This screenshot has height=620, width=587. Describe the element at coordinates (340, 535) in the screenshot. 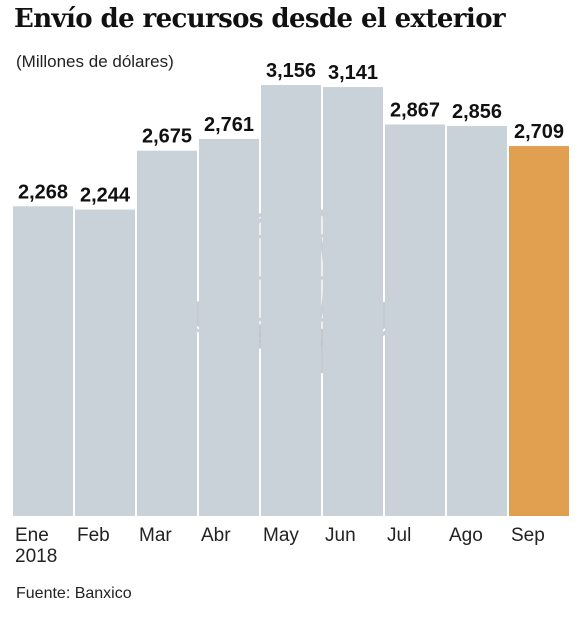

I see `category-label-jun: Jun` at that location.